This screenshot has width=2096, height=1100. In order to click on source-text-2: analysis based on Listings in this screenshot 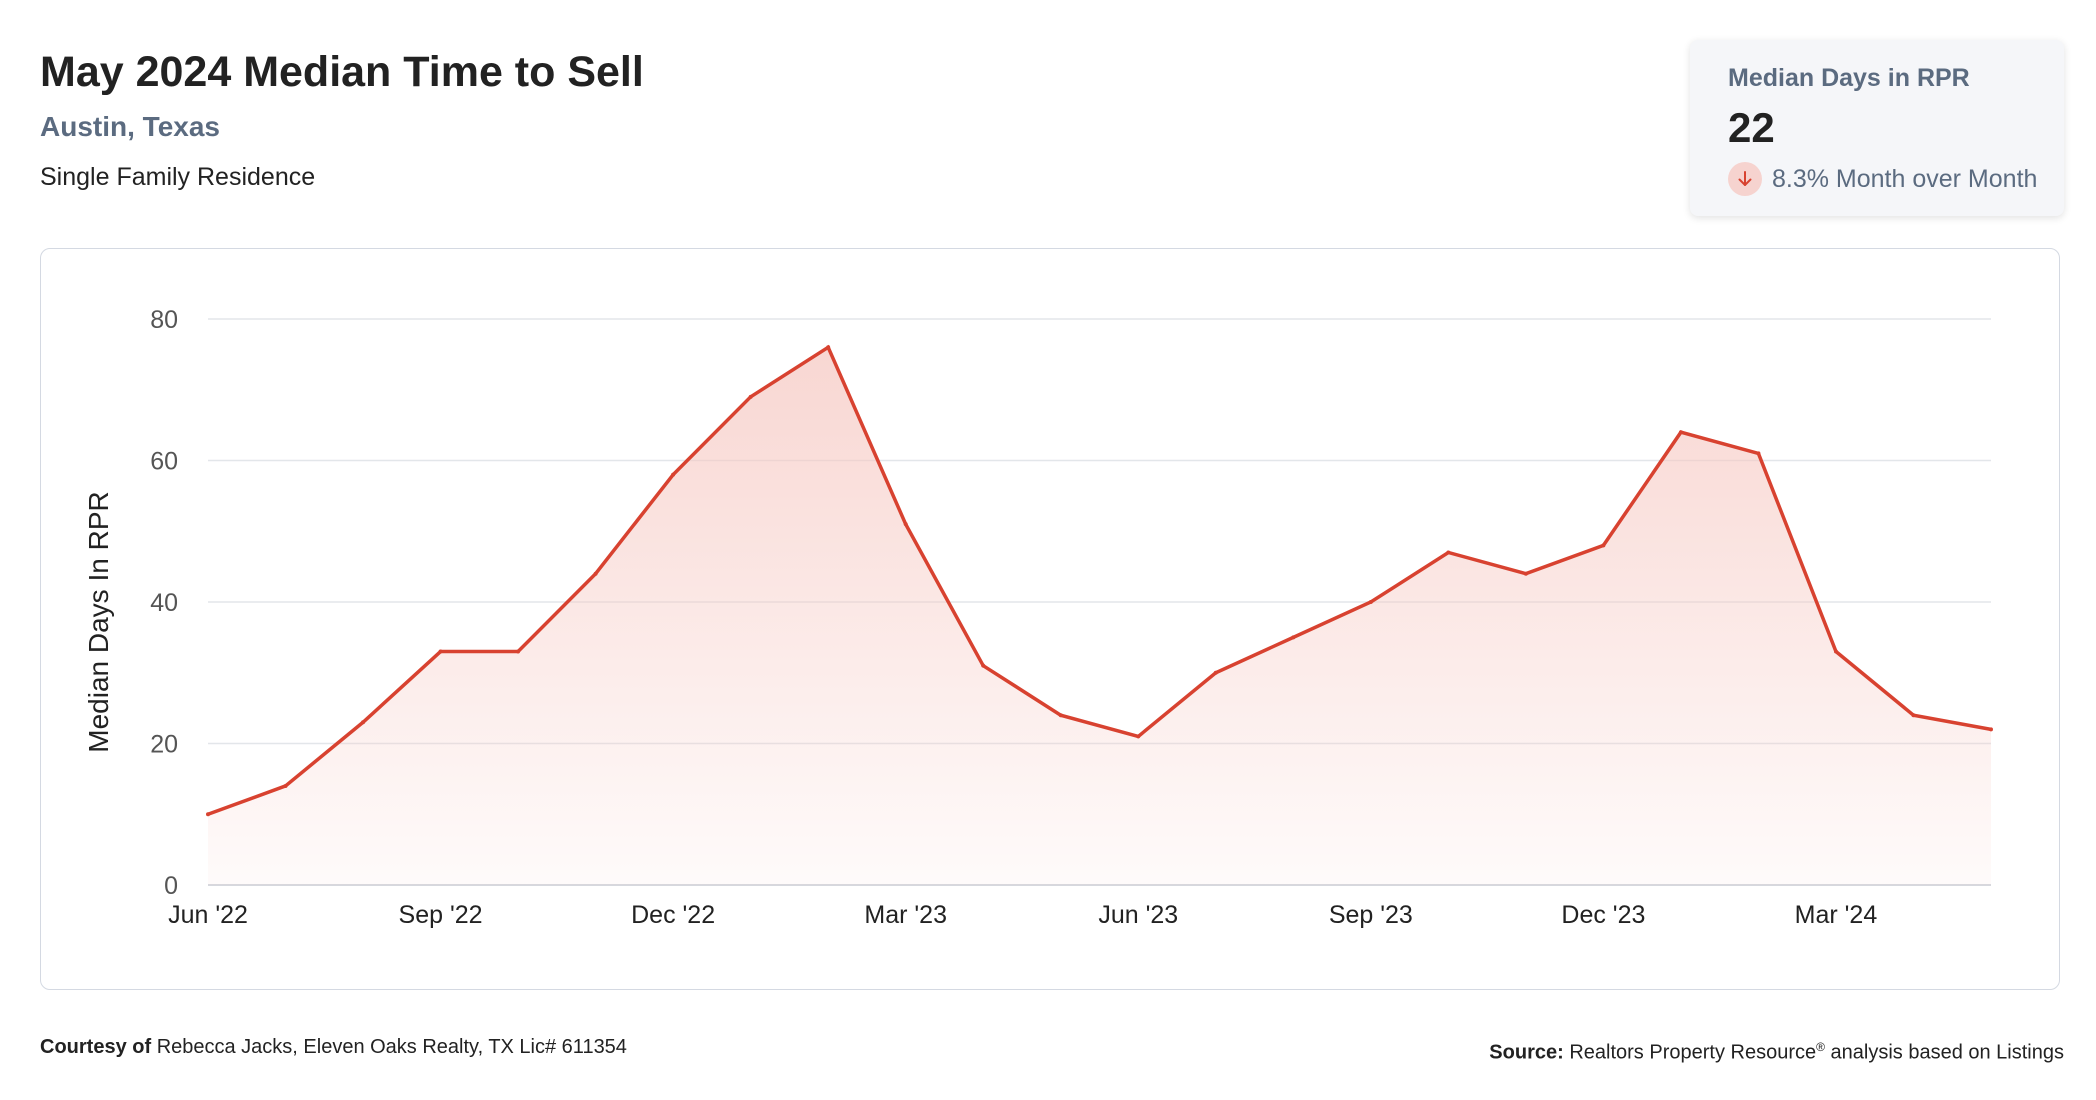, I will do `click(1947, 1052)`.